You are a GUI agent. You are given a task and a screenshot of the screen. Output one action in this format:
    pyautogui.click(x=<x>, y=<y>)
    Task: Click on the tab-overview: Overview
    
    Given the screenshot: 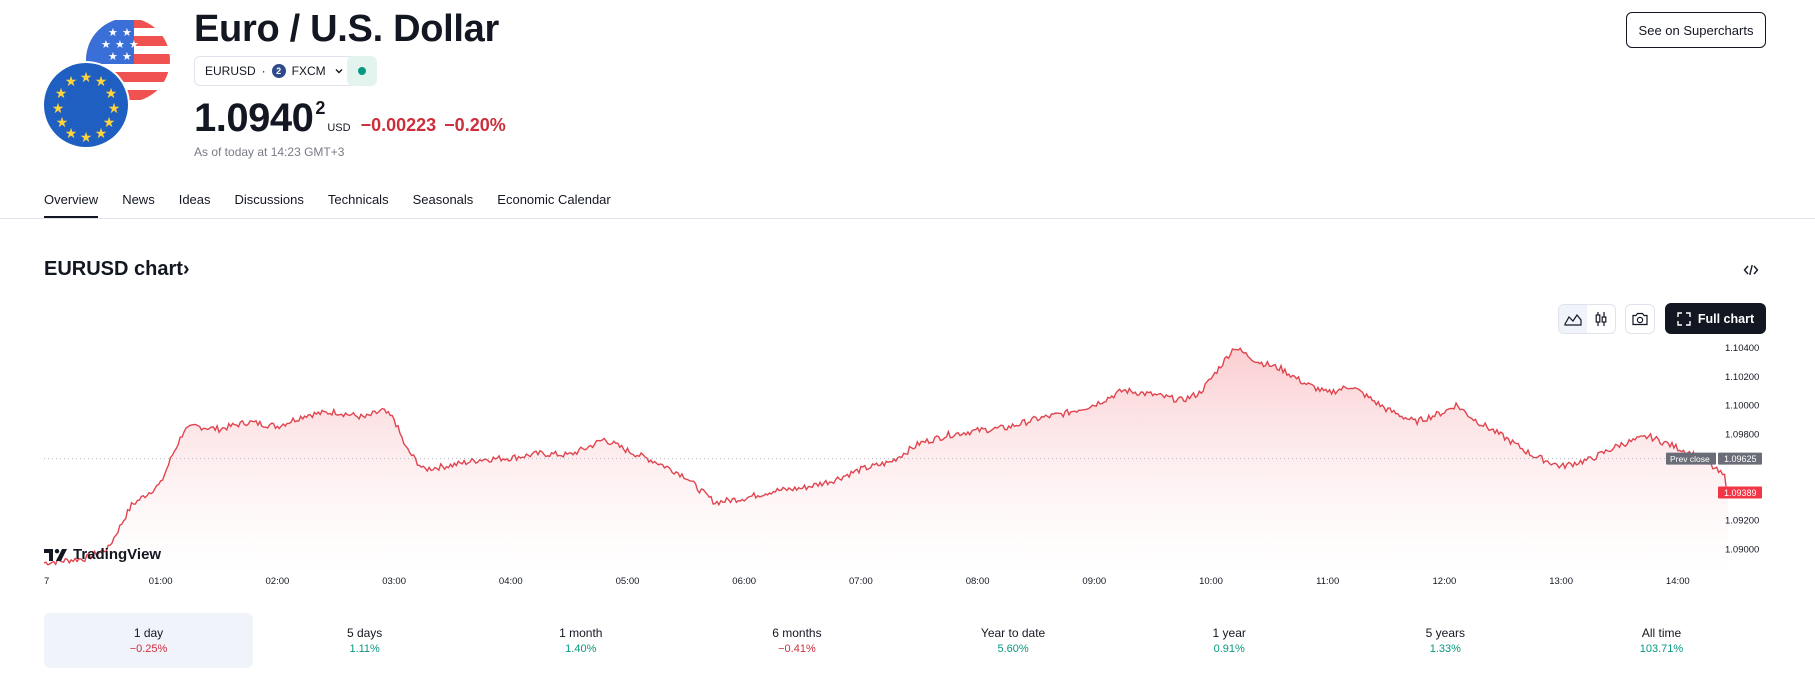 What is the action you would take?
    pyautogui.click(x=71, y=205)
    